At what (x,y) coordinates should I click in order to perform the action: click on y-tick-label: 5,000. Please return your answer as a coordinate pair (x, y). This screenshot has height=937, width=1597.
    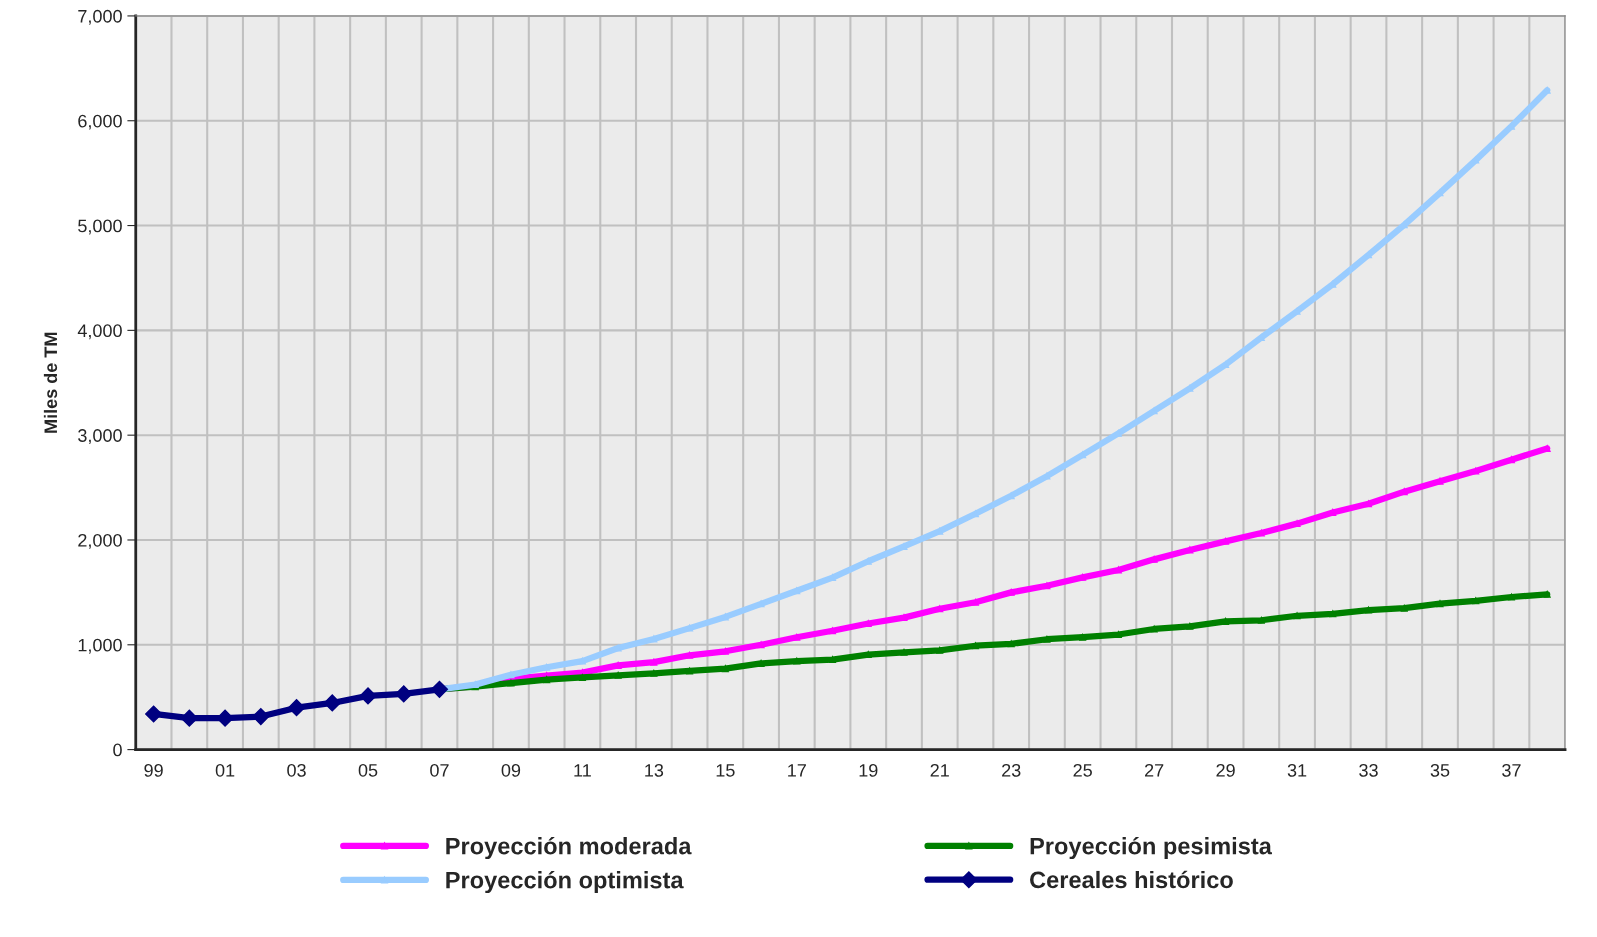
    Looking at the image, I should click on (100, 227).